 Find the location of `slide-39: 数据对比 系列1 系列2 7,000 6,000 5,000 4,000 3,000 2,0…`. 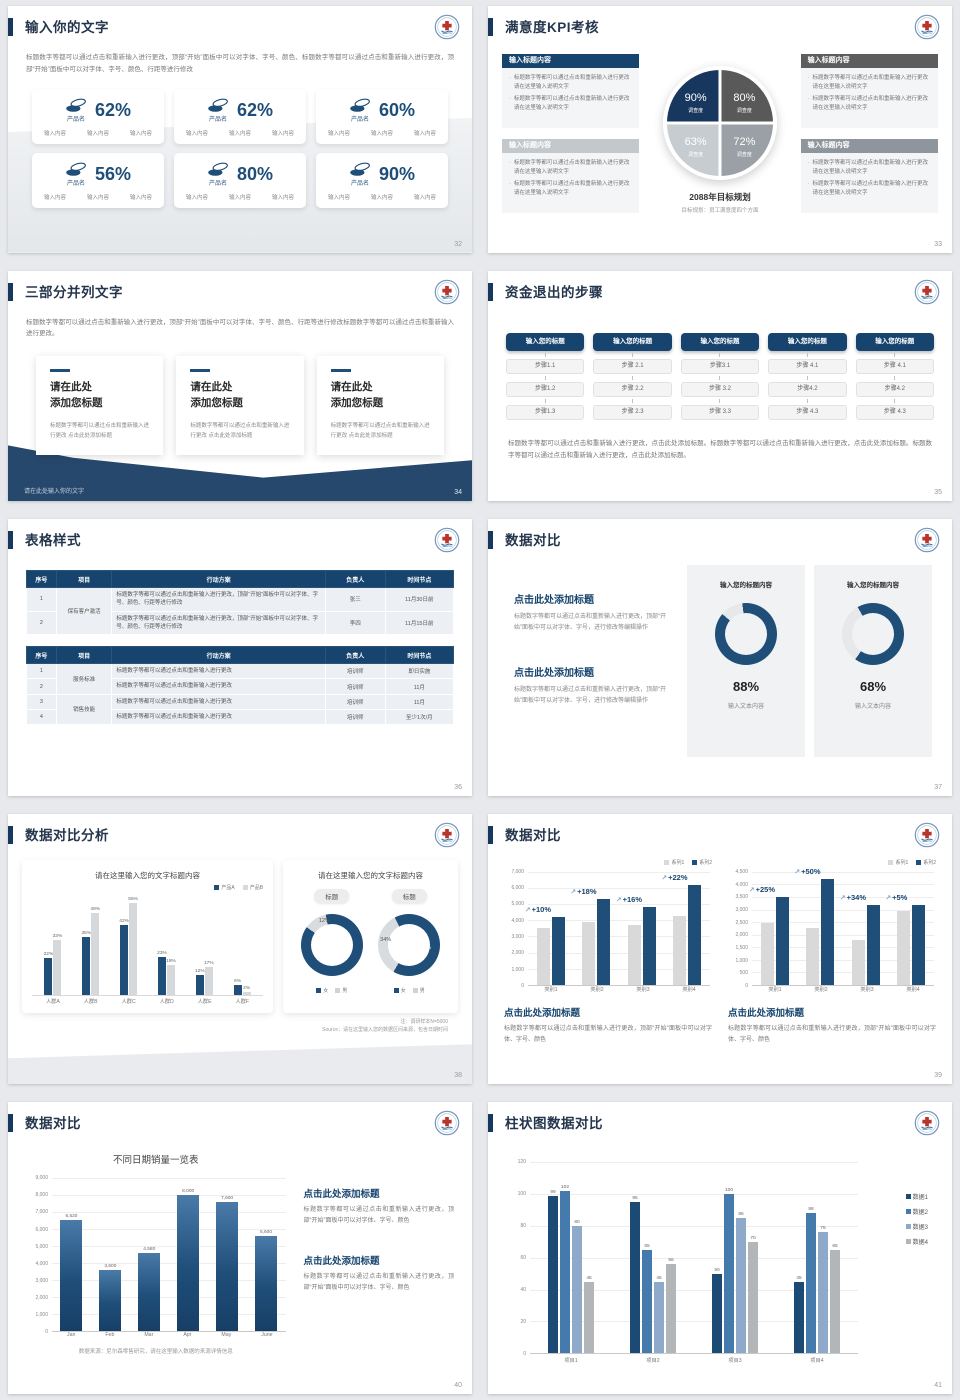

slide-39: 数据对比 系列1 系列2 7,000 6,000 5,000 4,000 3,000 2,0… is located at coordinates (720, 949).